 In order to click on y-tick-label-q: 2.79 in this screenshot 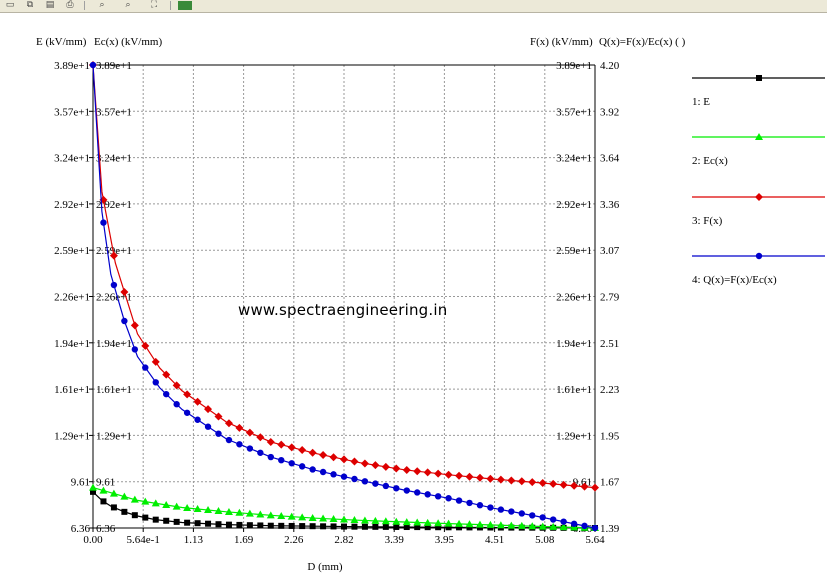, I will do `click(610, 298)`.